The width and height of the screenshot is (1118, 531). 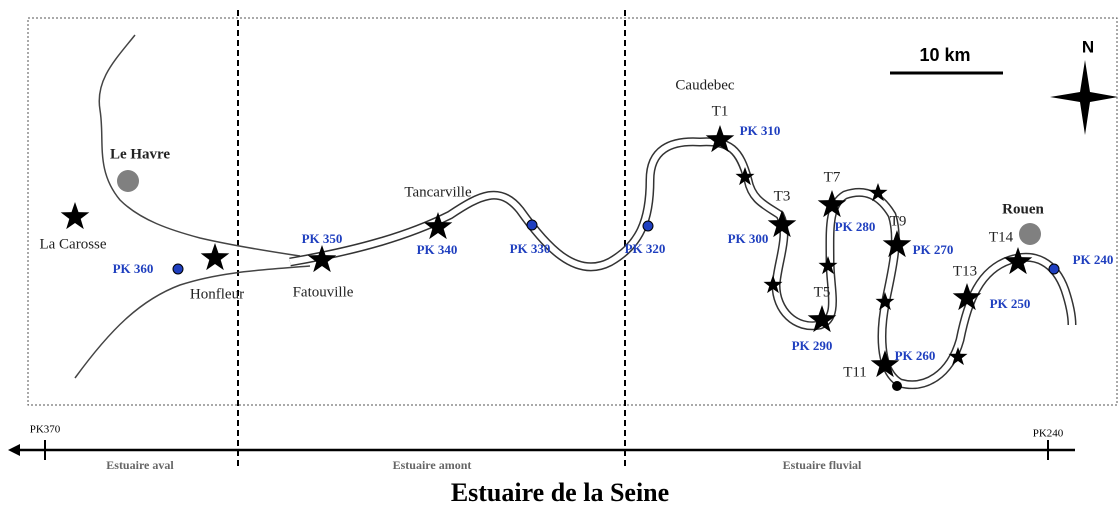 What do you see at coordinates (812, 345) in the screenshot?
I see `pk-label: PK 290` at bounding box center [812, 345].